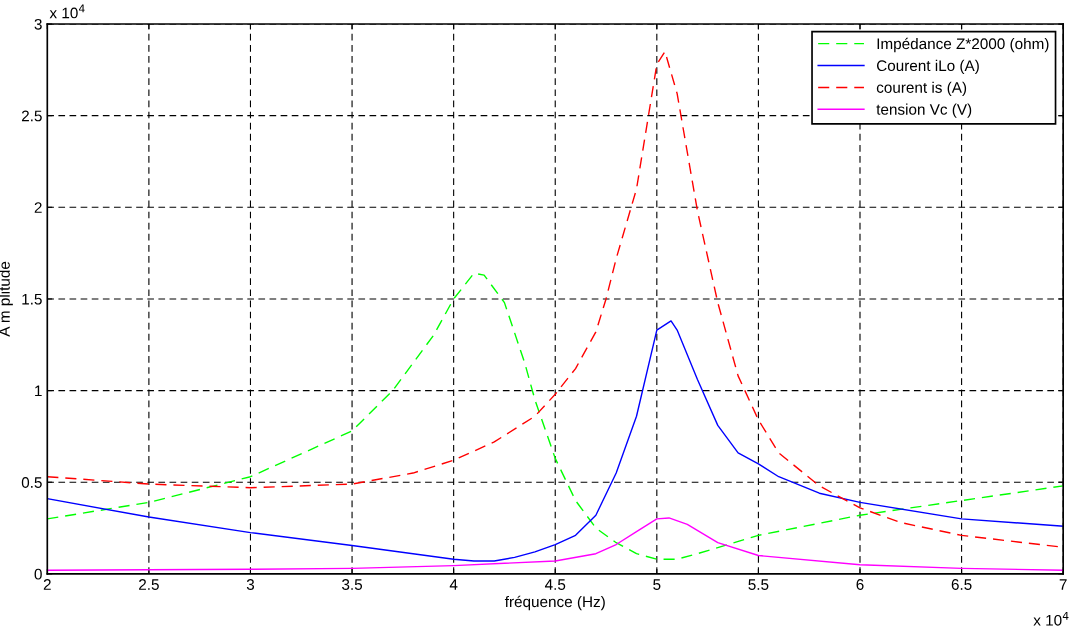 This screenshot has height=632, width=1075. Describe the element at coordinates (963, 45) in the screenshot. I see `legend-label: Impédance Z*2000 (ohm)` at that location.